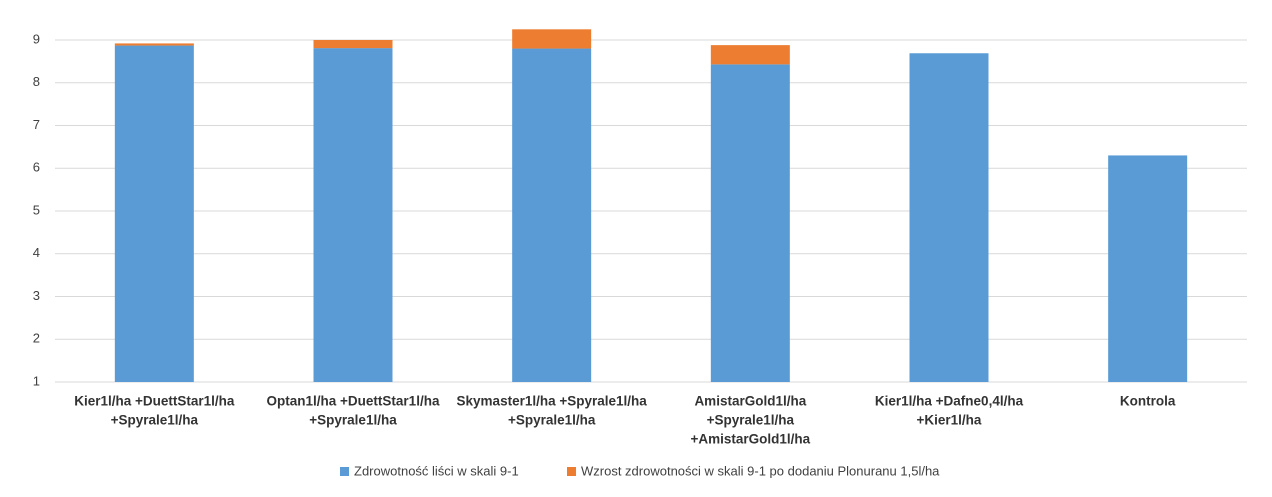 This screenshot has height=497, width=1272. Describe the element at coordinates (36, 295) in the screenshot. I see `y-tick-label: 3` at that location.